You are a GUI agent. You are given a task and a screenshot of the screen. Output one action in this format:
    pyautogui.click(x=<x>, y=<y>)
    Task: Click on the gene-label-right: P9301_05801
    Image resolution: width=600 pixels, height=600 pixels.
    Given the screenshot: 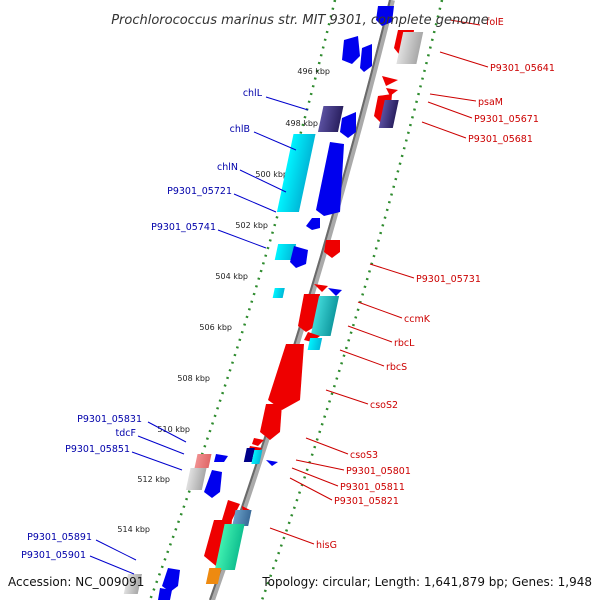 What is the action you would take?
    pyautogui.click(x=378, y=471)
    